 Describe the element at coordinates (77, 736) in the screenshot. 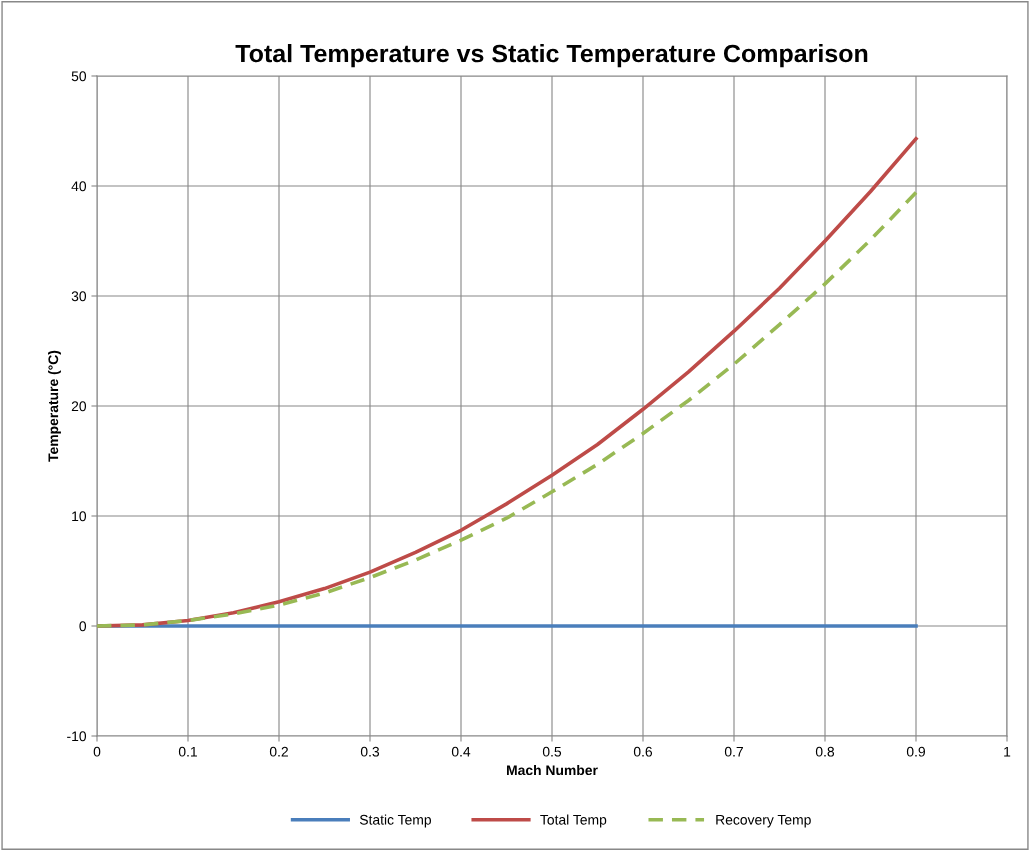

I see `y-tick-label: -10` at that location.